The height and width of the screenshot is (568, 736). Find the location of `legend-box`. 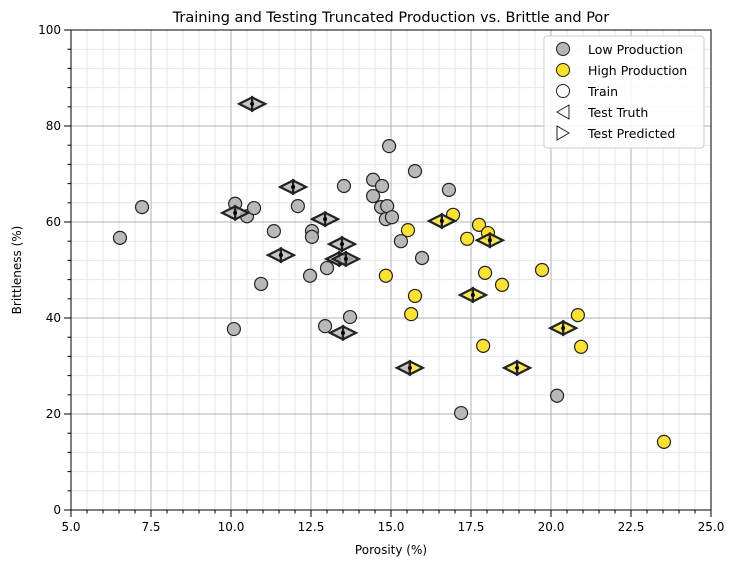

legend-box is located at coordinates (624, 92).